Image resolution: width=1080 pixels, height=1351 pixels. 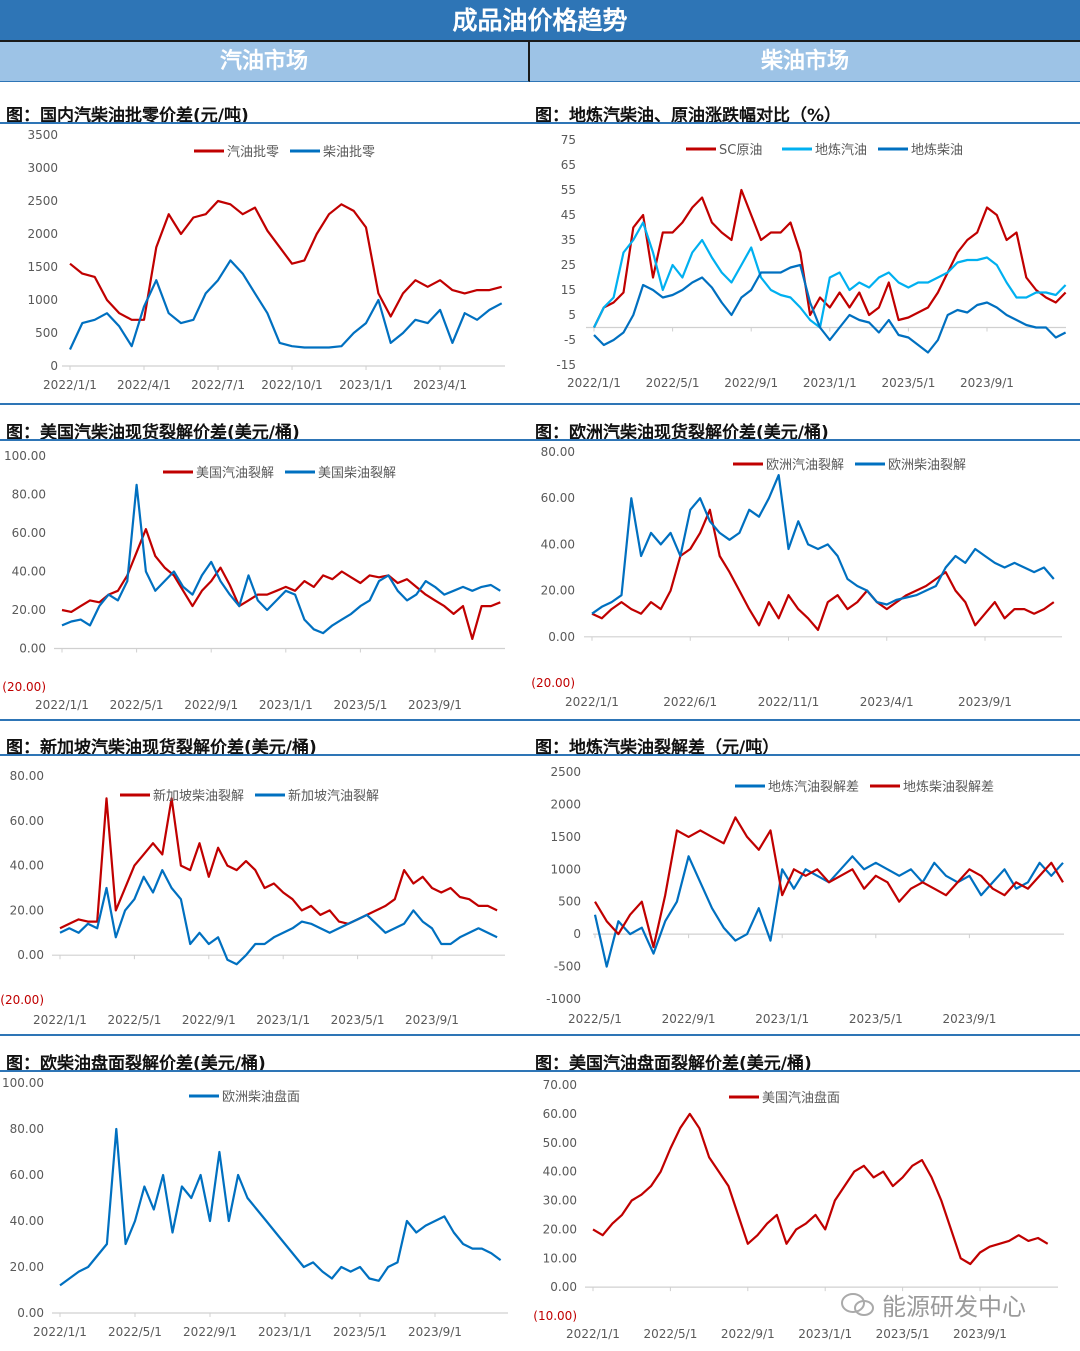 I want to click on chart-title-7: 图：欧柴油盘面裂解价差(美元/桶), so click(x=136, y=1064).